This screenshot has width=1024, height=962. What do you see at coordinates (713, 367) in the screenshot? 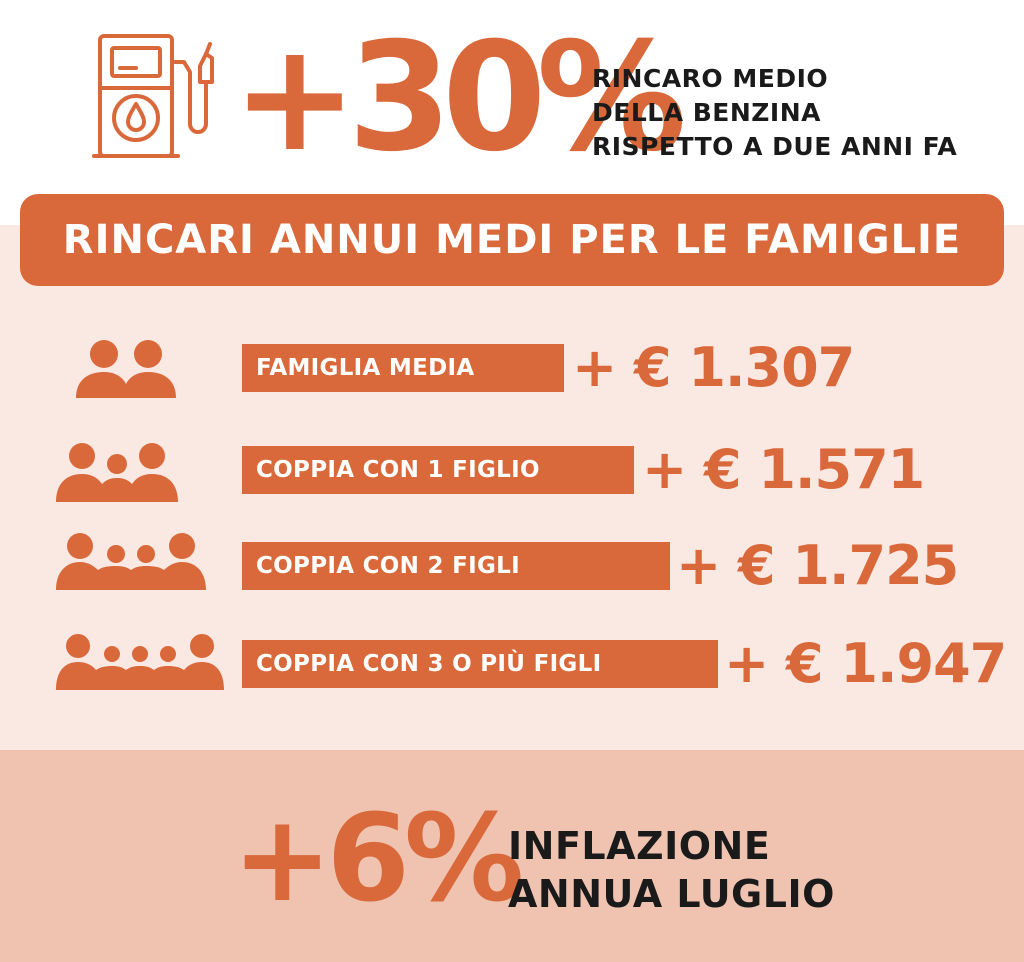
I see `row-value: + € 1.307` at bounding box center [713, 367].